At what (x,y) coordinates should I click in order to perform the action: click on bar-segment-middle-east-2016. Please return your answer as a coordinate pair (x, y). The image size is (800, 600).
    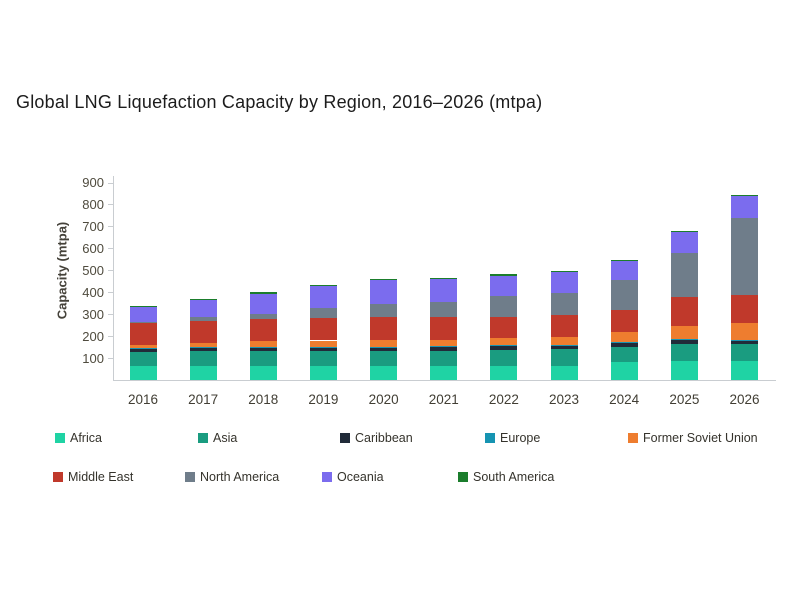
    Looking at the image, I should click on (143, 334).